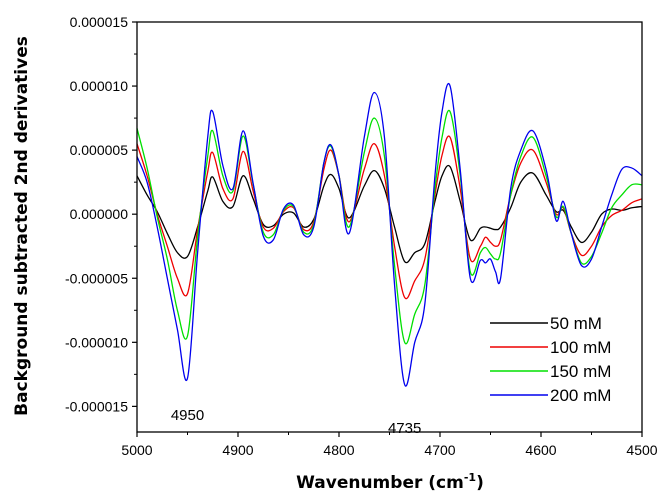  Describe the element at coordinates (22, 226) in the screenshot. I see `y-axis-title: Background subtracted 2nd derivatives` at that location.